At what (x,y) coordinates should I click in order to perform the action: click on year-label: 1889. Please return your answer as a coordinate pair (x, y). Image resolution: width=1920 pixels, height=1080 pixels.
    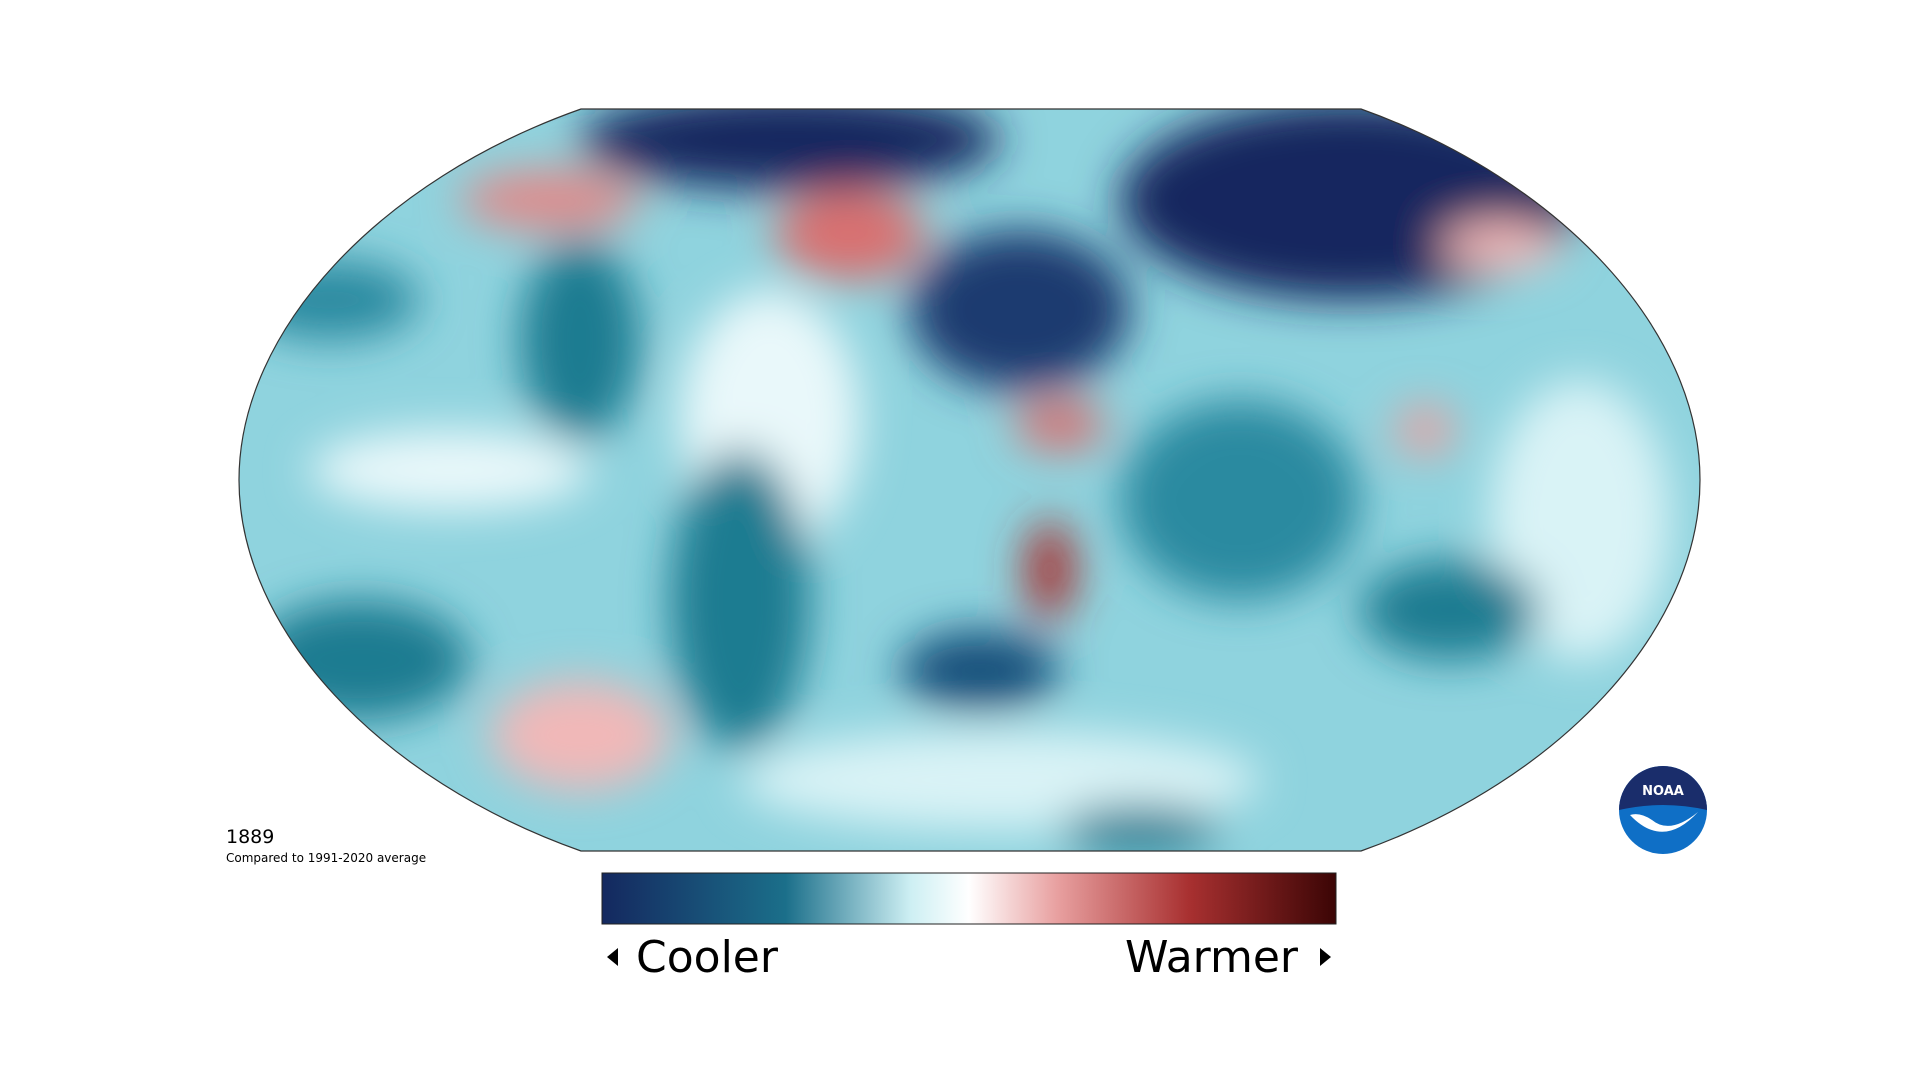
    Looking at the image, I should click on (250, 837).